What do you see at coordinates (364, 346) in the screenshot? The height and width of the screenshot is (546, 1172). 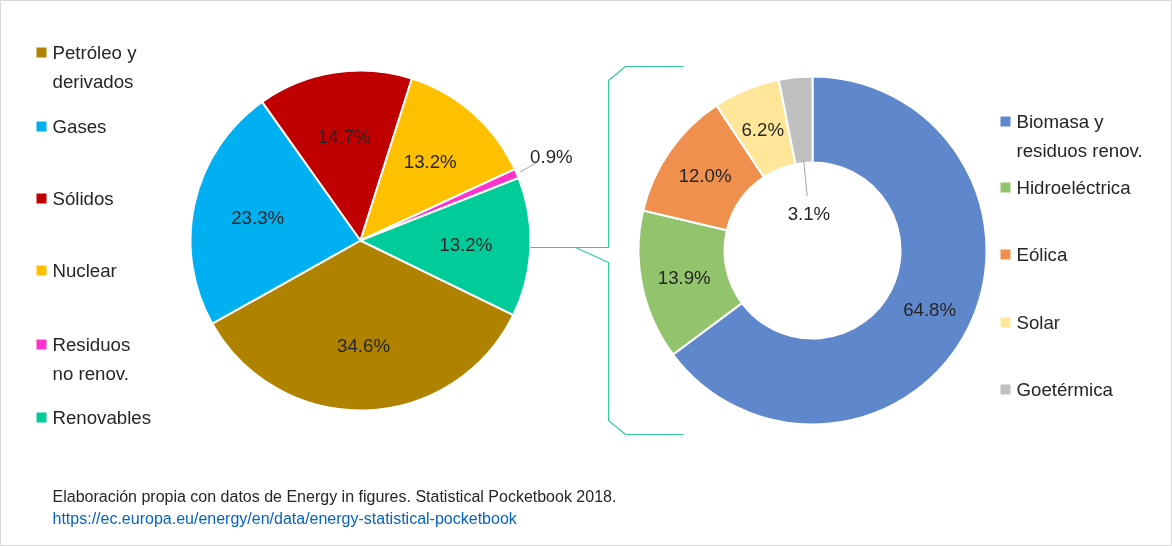 I see `data-label: 34.6%` at bounding box center [364, 346].